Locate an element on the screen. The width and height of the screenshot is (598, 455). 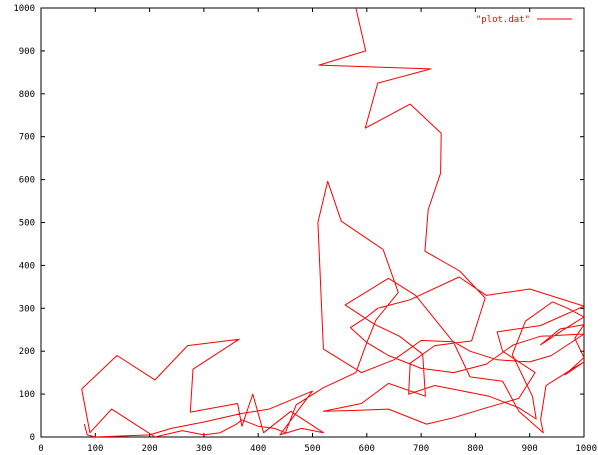
y-tick-label: 800 is located at coordinates (27, 95).